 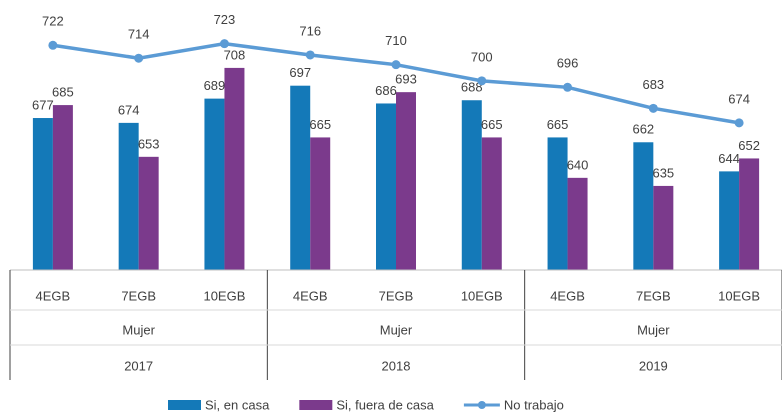 I want to click on data-label: 722, so click(x=53, y=21).